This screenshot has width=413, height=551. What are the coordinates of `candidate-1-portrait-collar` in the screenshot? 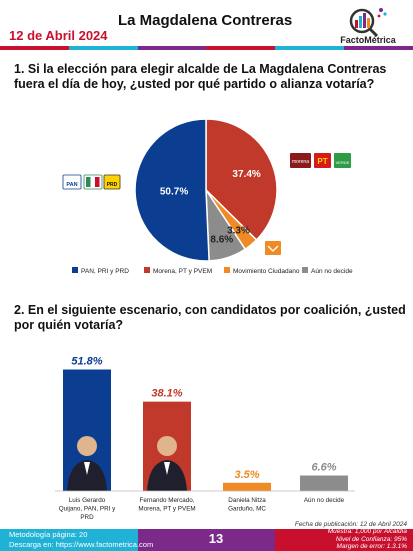 It's located at (87, 468).